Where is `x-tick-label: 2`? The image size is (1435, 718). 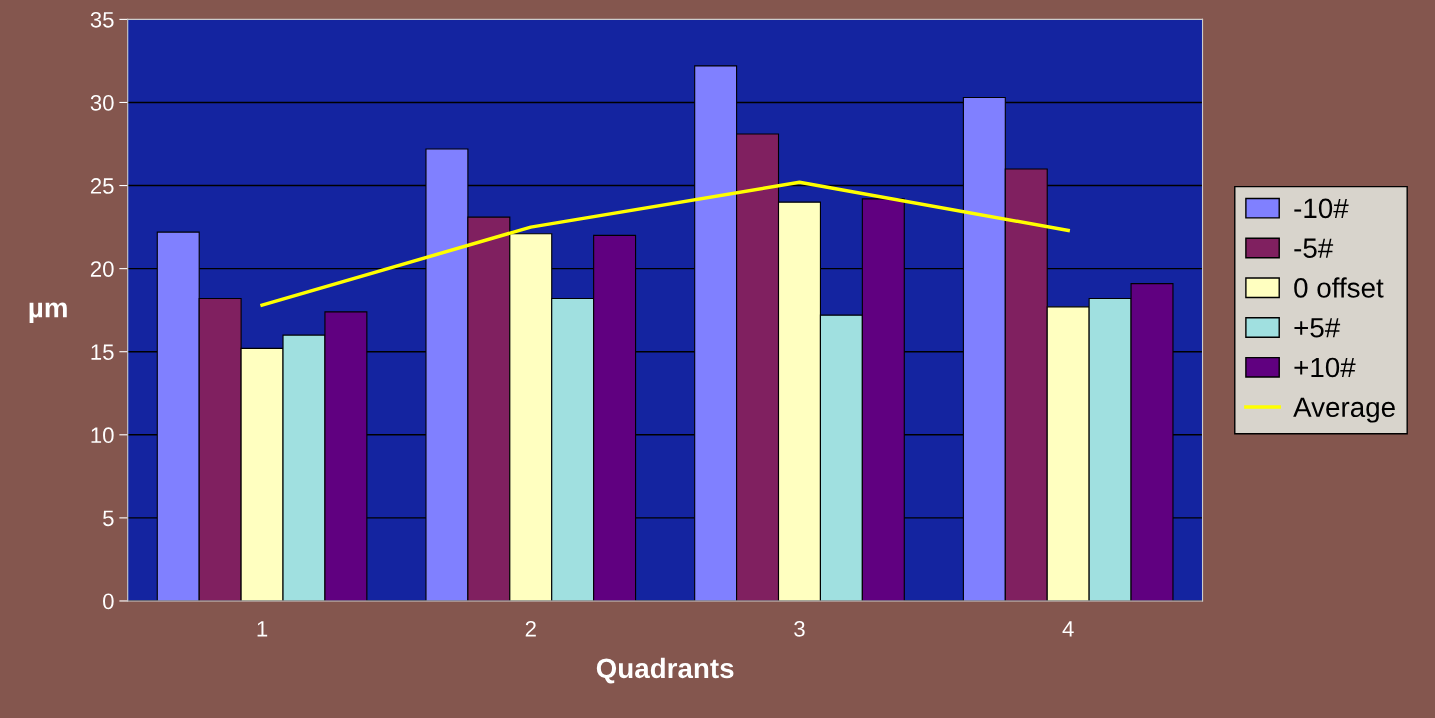
x-tick-label: 2 is located at coordinates (530, 629).